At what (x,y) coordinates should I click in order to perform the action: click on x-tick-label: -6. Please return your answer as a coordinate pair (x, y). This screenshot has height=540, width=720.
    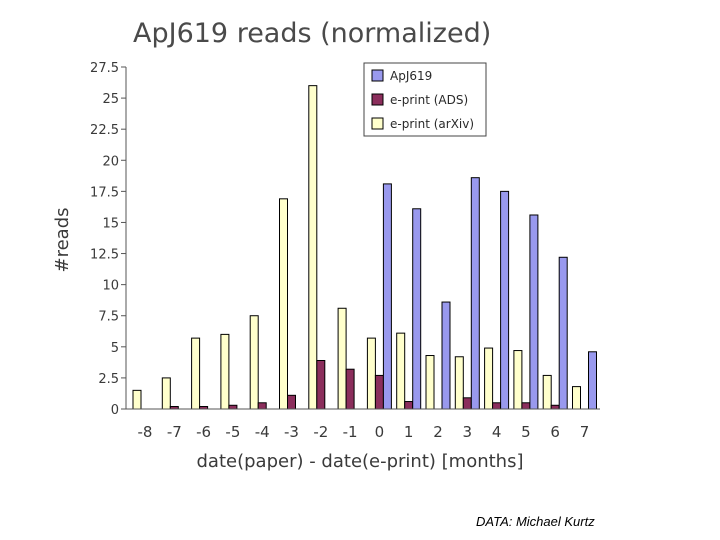
    Looking at the image, I should click on (203, 432).